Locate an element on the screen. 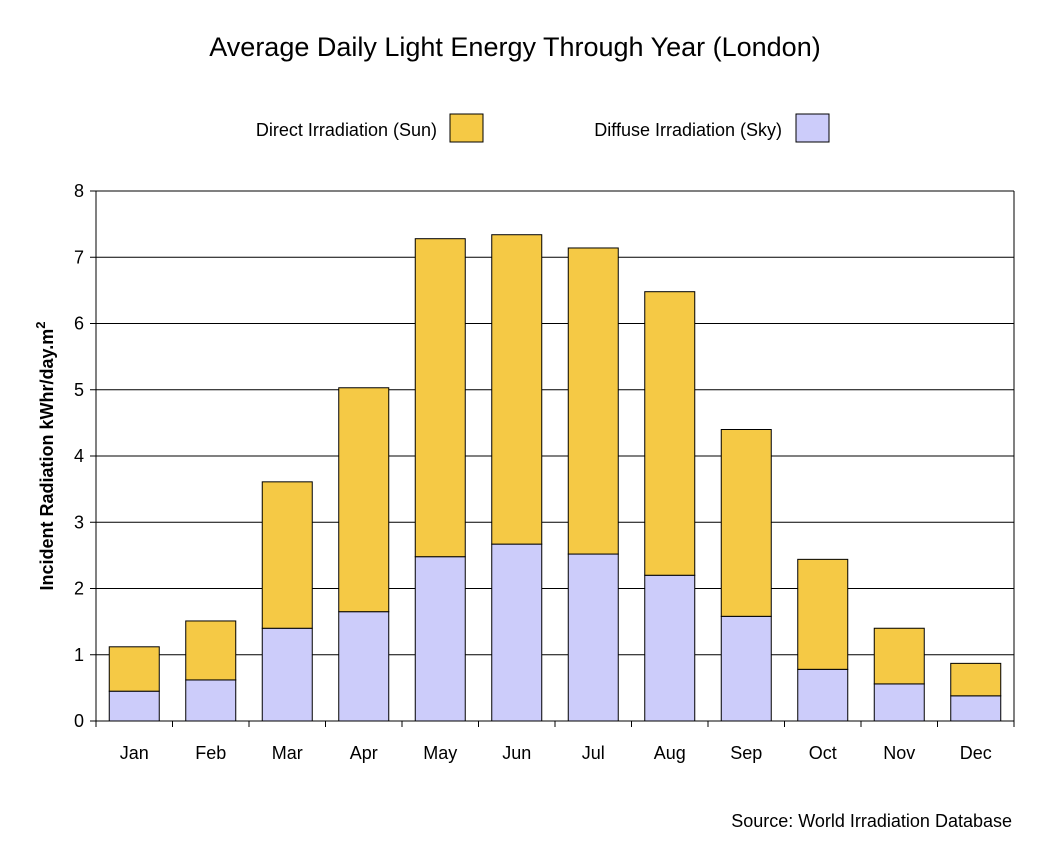  bar-direct-oct is located at coordinates (823, 614).